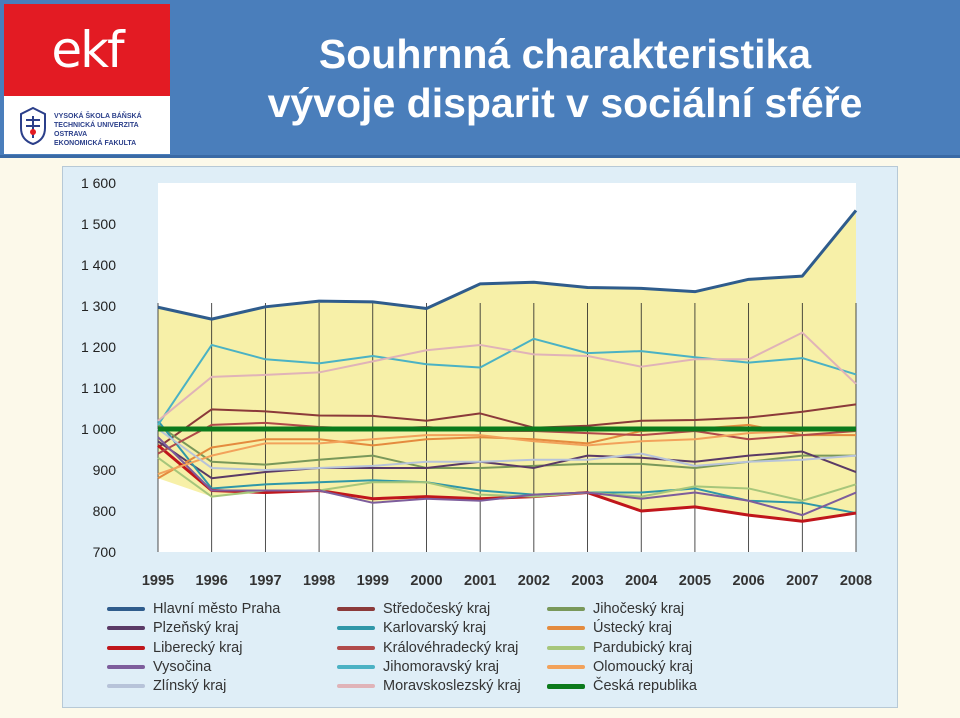 The image size is (960, 718). What do you see at coordinates (643, 647) in the screenshot?
I see `legend-label: Pardubický kraj` at bounding box center [643, 647].